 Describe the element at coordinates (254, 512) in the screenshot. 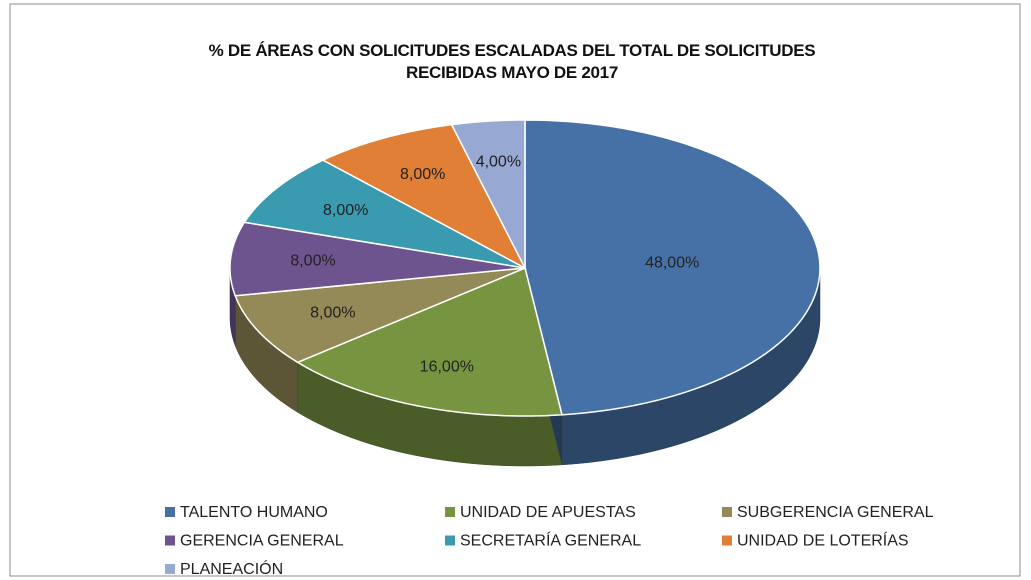

I see `legend-label: TALENTO HUMANO` at that location.